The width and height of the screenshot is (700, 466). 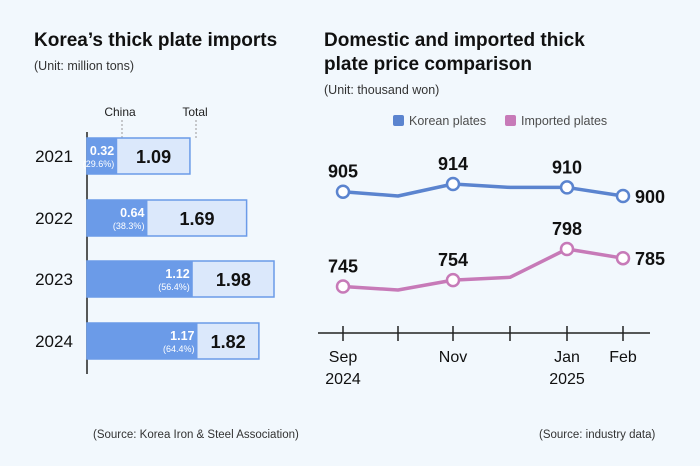 What do you see at coordinates (483, 269) in the screenshot?
I see `imported-price-line` at bounding box center [483, 269].